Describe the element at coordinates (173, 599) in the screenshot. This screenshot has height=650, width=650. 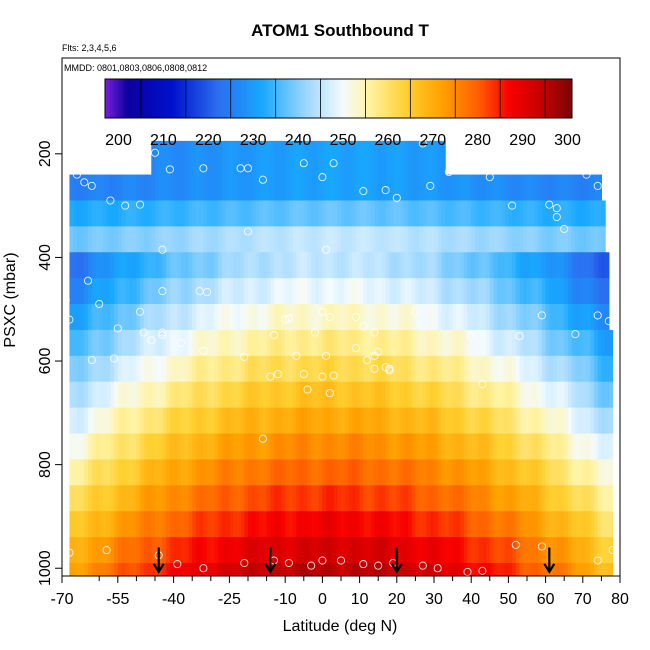
I see `x-tick-label: -40` at that location.